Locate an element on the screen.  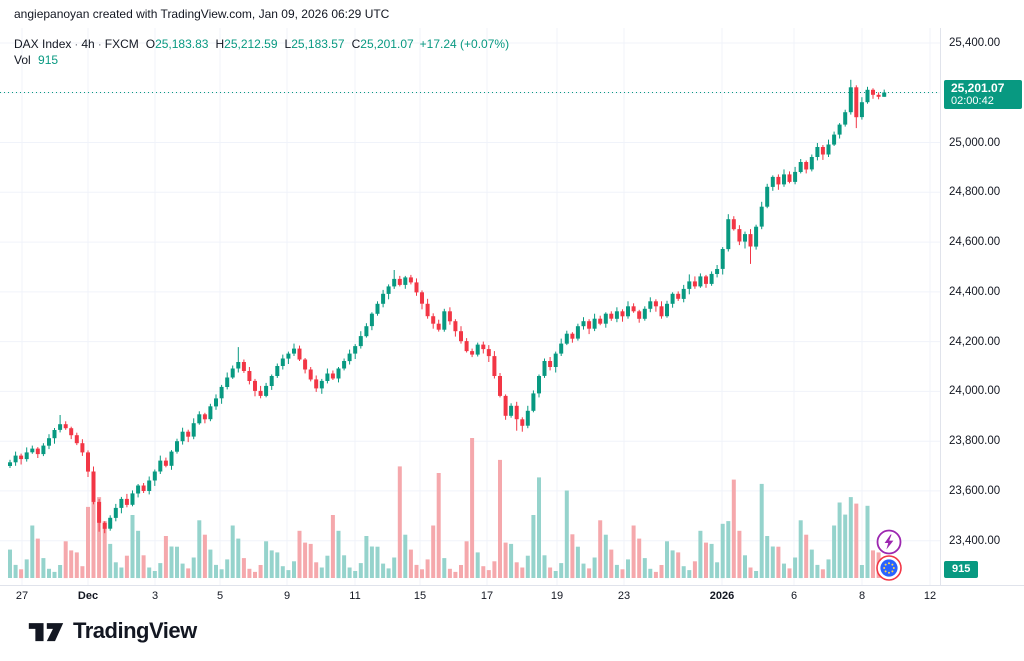
time-axis-label: 8 is located at coordinates (862, 596).